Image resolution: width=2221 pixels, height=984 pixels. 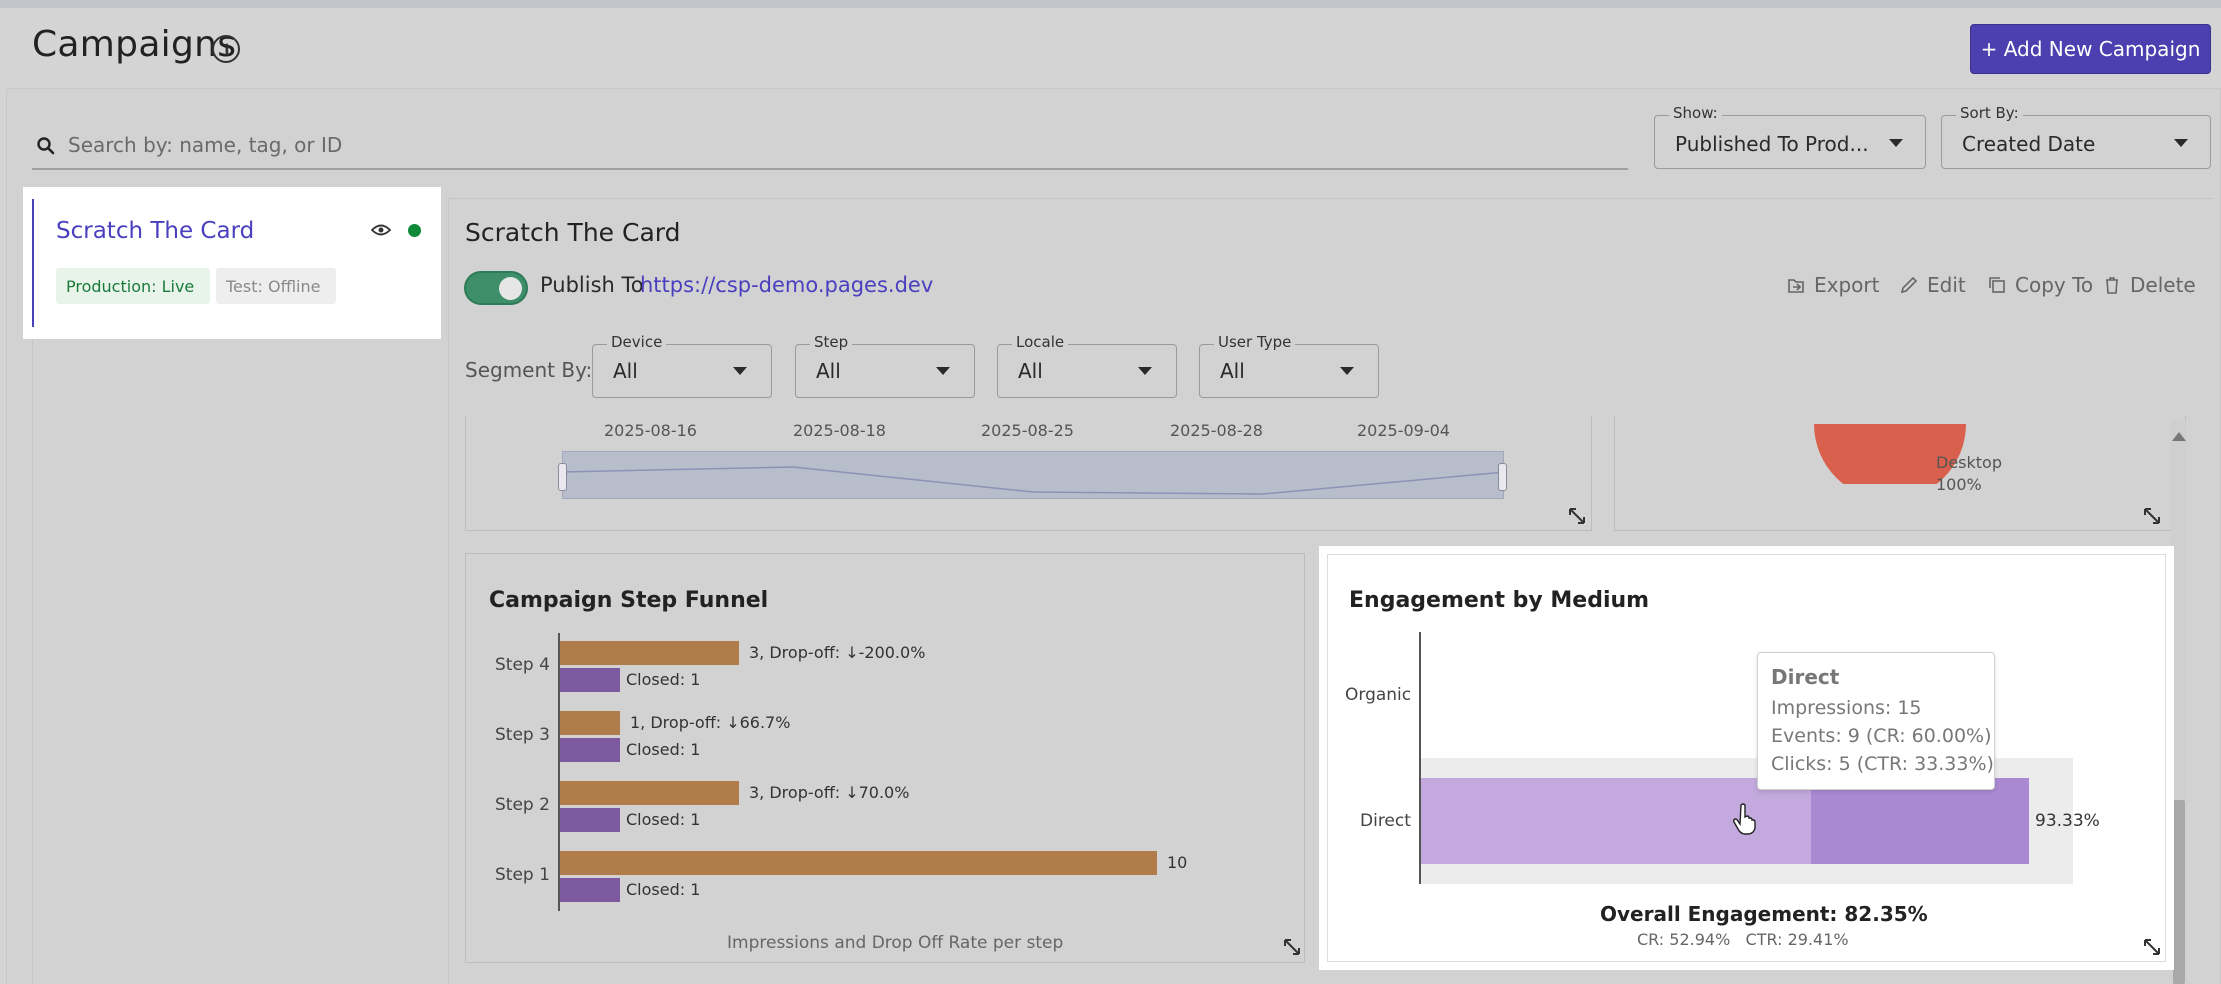 I want to click on publish-label: Publish To, so click(x=592, y=285).